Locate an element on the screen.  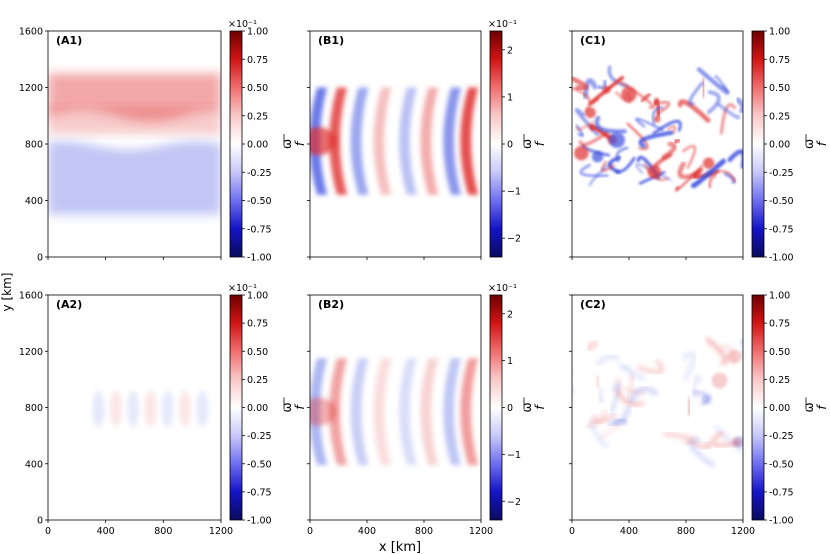
colorbar-tick-label: 0.75 is located at coordinates (779, 324).